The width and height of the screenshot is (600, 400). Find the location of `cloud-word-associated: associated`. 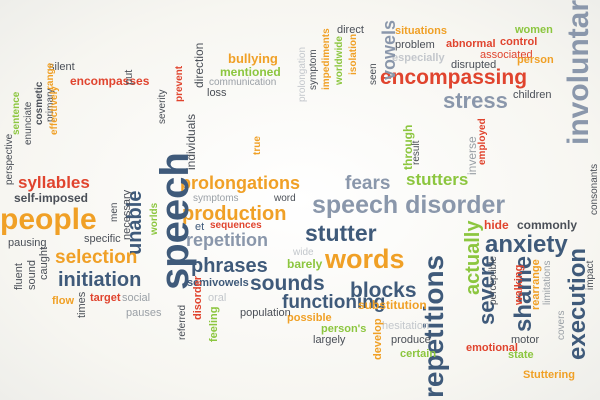

cloud-word-associated: associated is located at coordinates (506, 55).